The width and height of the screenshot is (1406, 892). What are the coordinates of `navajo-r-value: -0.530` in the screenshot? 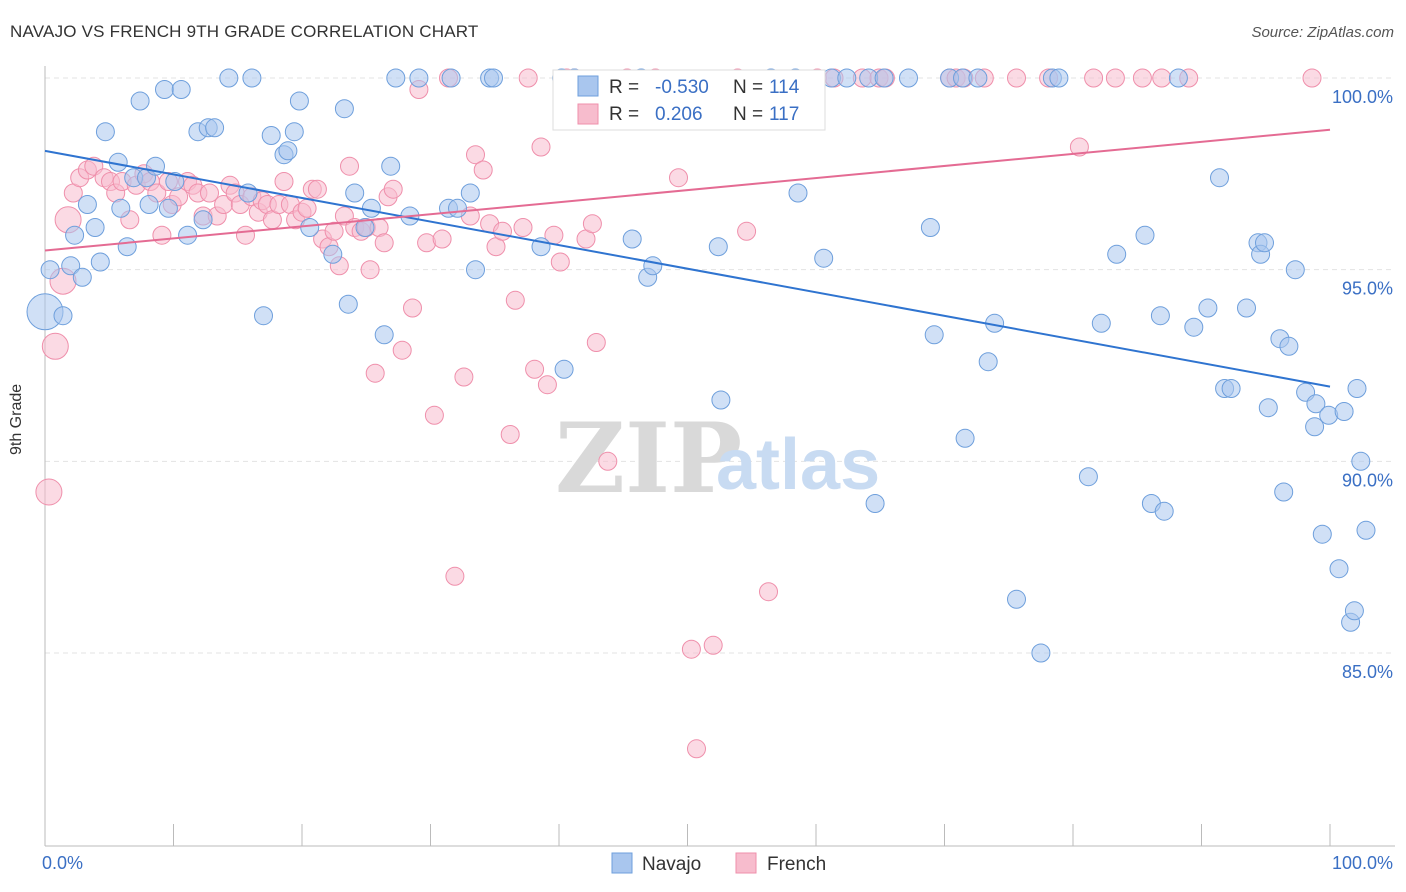 It's located at (682, 87).